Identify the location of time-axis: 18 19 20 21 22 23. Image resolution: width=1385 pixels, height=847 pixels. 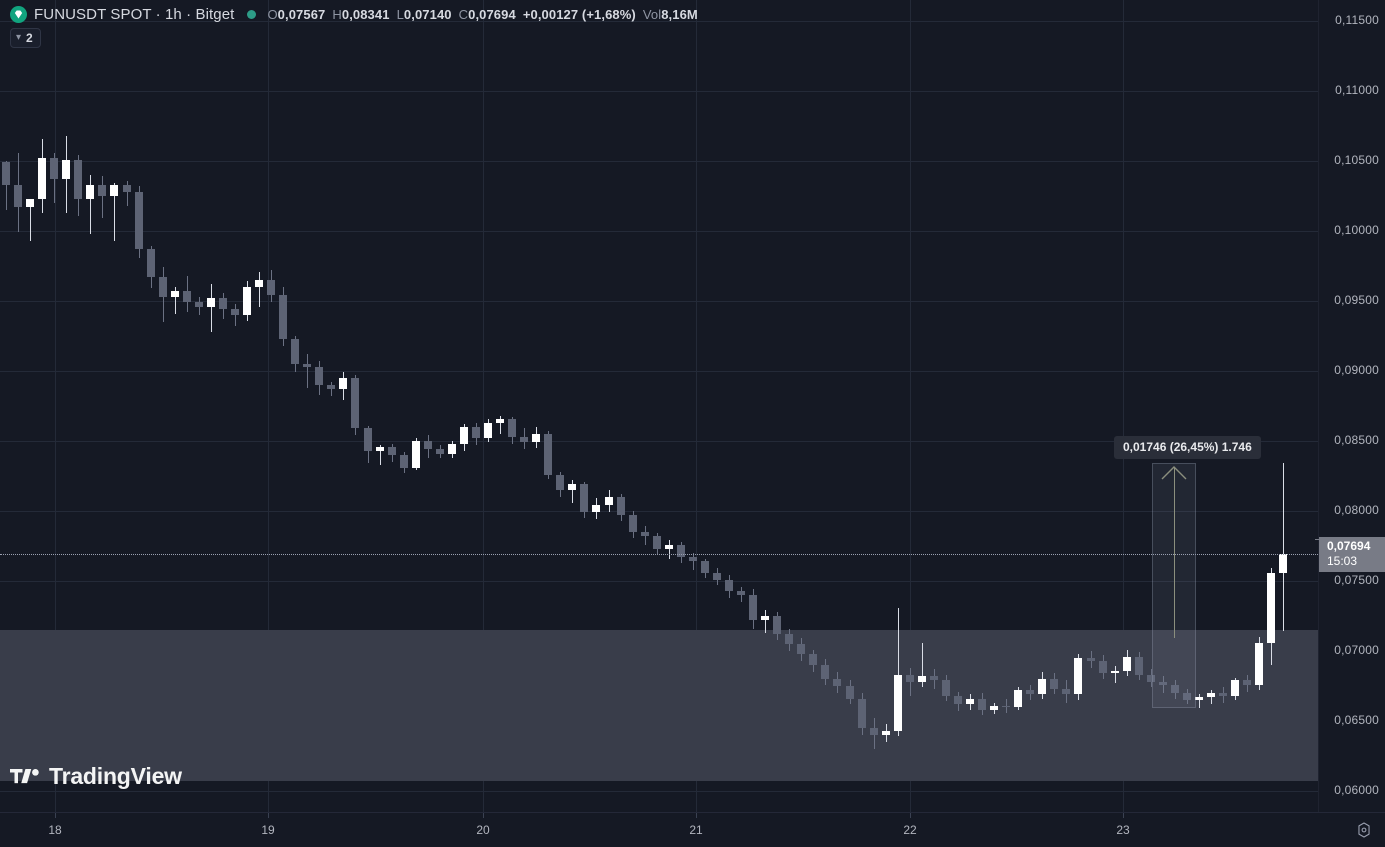
(692, 829).